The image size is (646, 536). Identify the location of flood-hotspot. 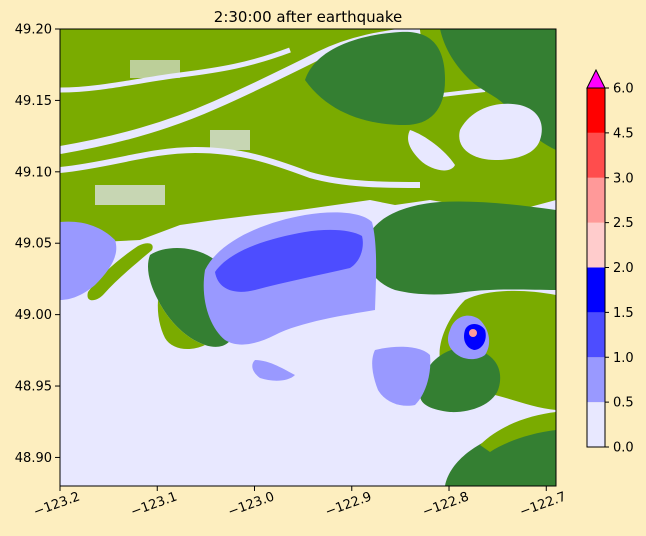
(473, 333).